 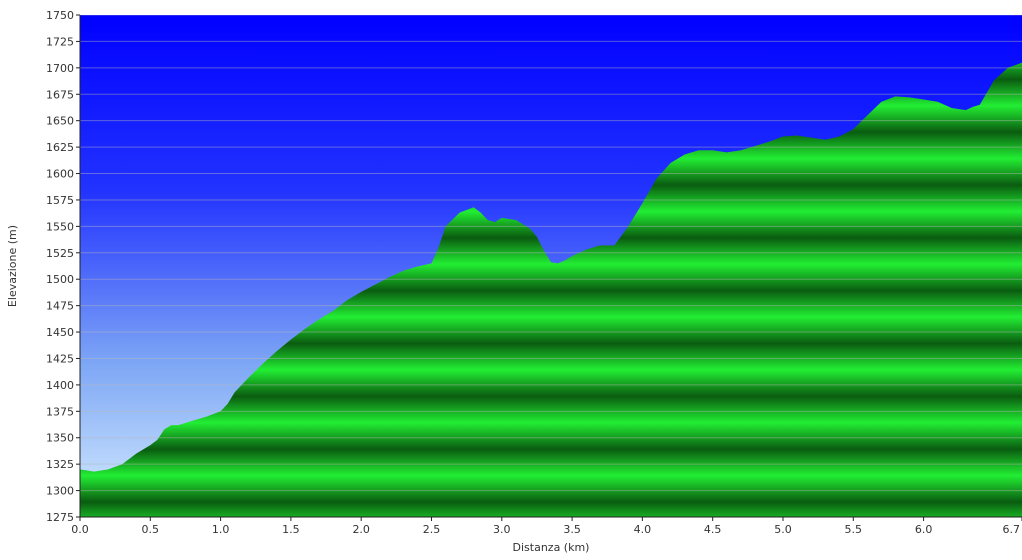 I want to click on y-tick-label: 1675, so click(x=60, y=94).